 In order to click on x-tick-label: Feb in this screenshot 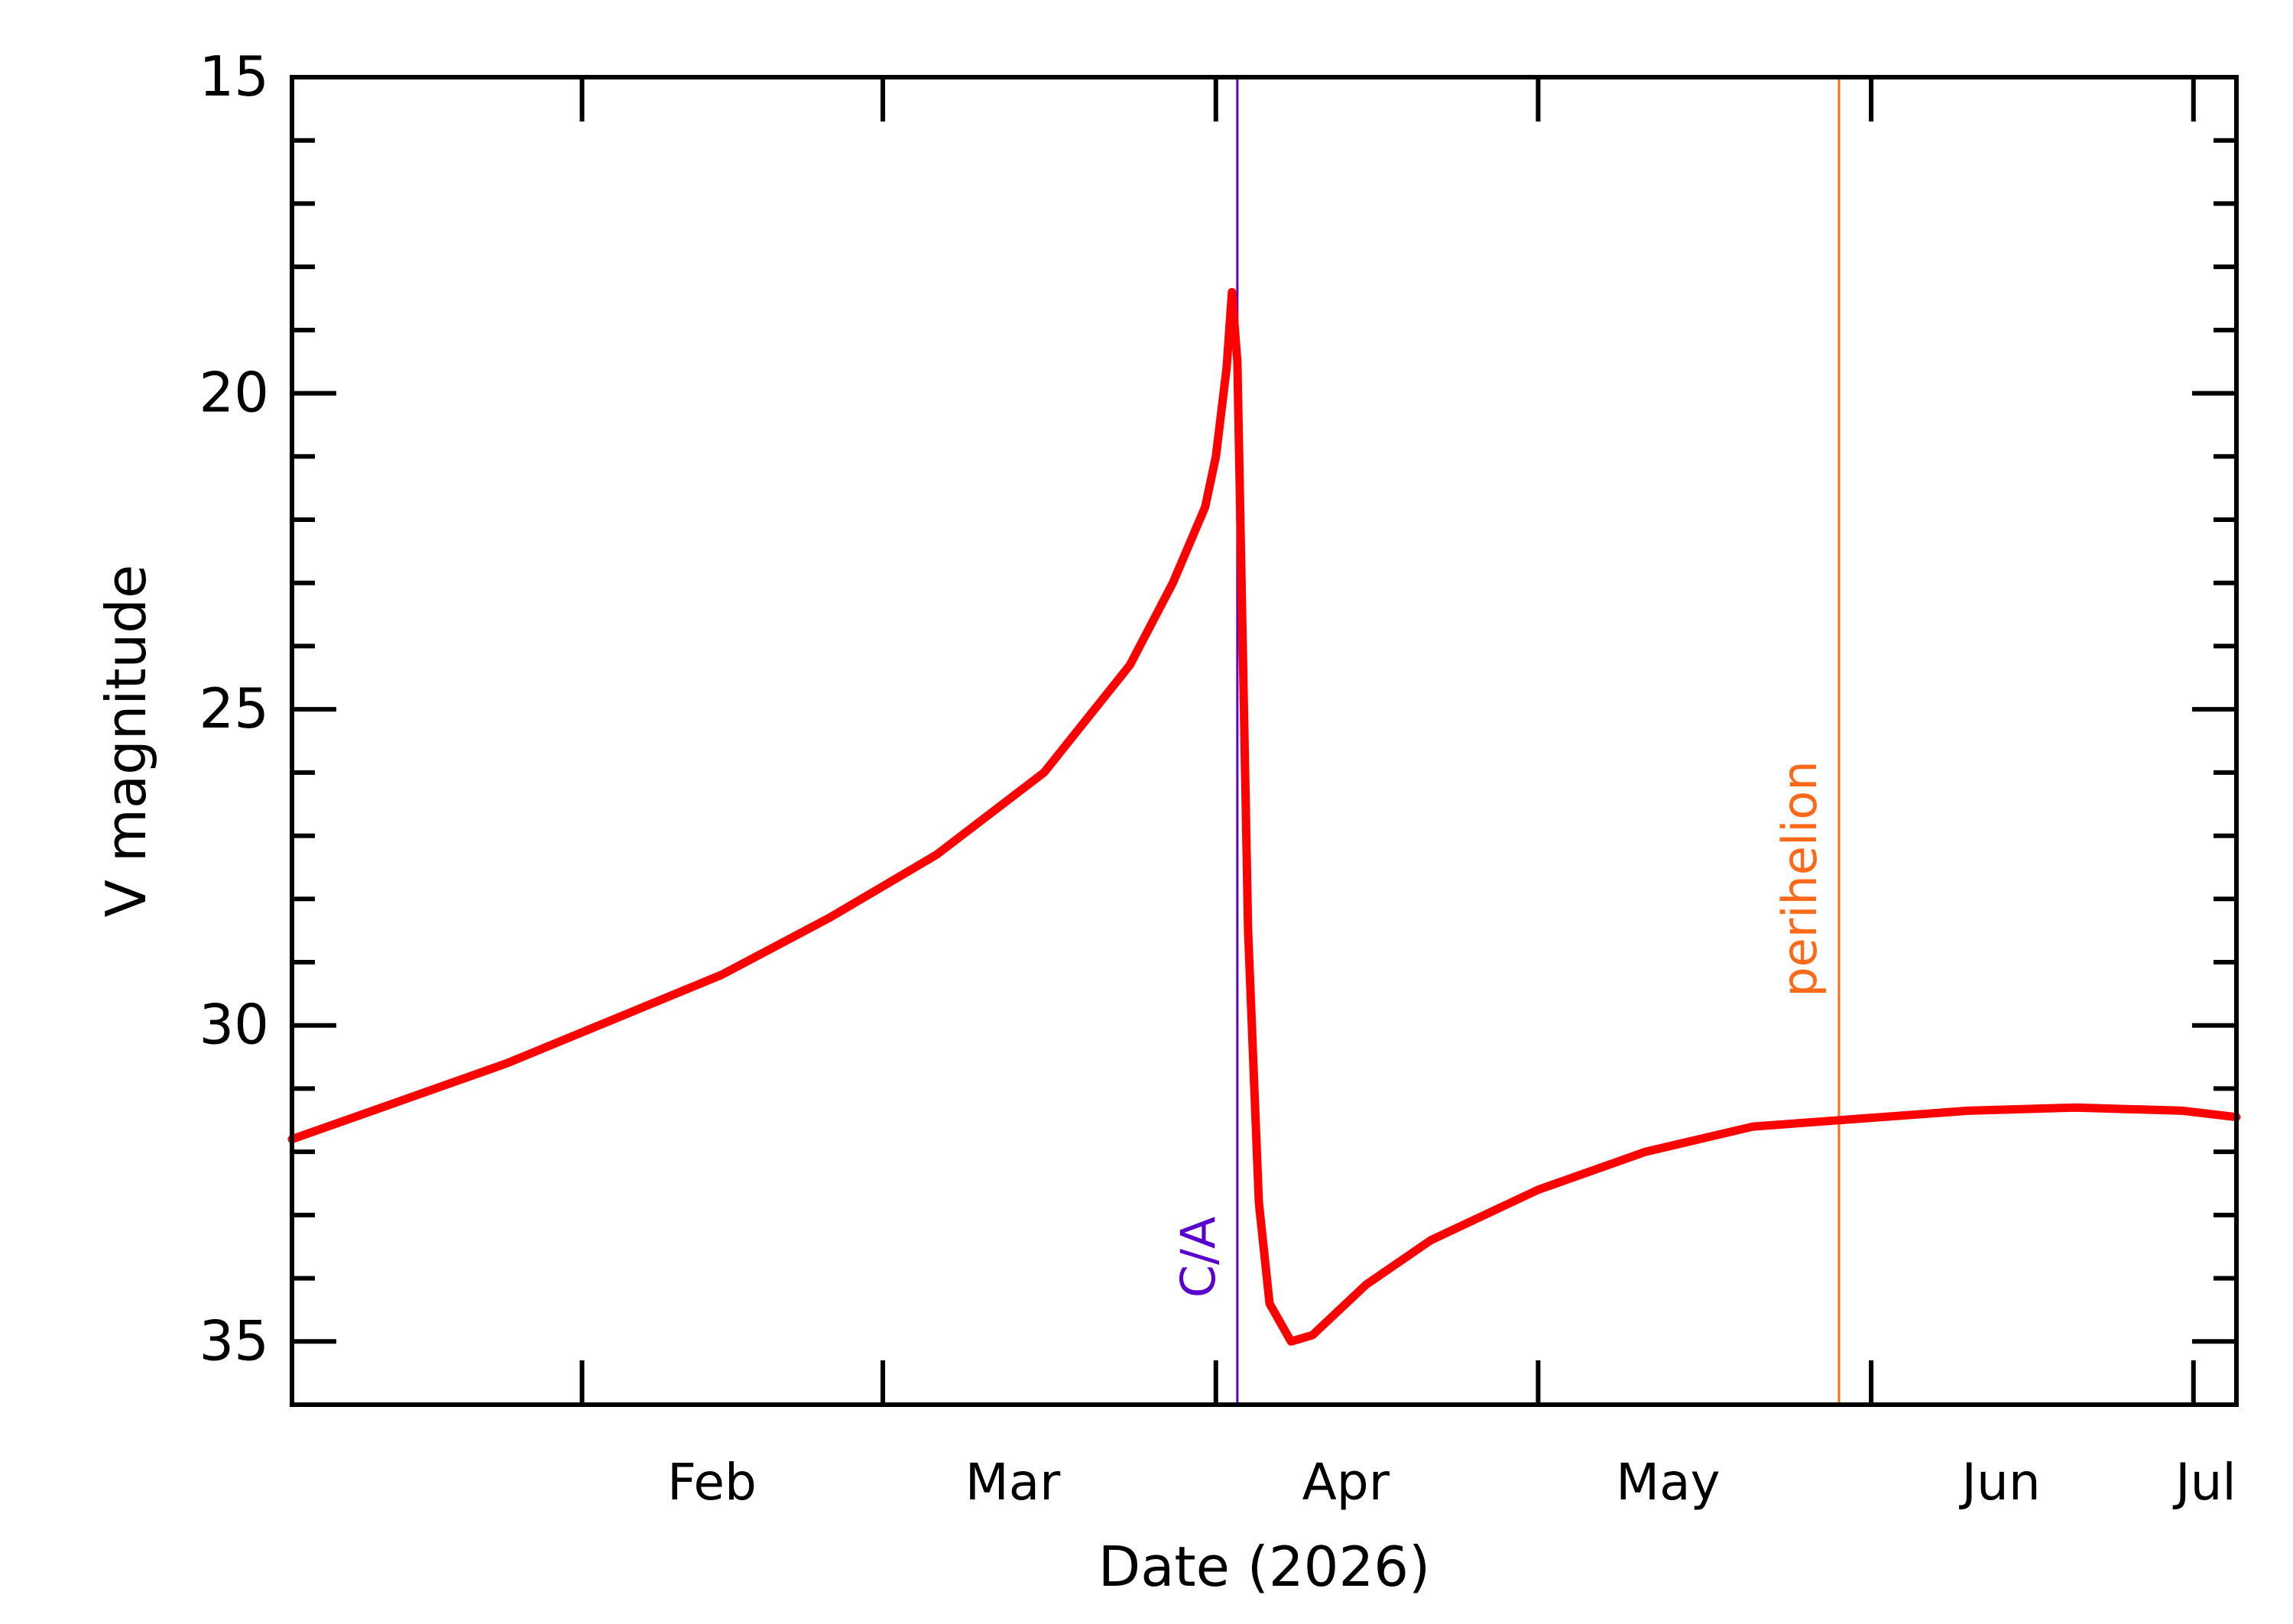, I will do `click(712, 1482)`.